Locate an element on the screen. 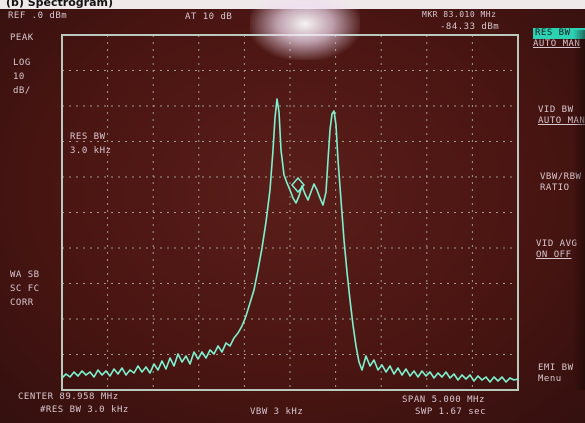 This screenshot has width=585, height=423. softkey-emi-bw: EMI BW Menu is located at coordinates (561, 374).